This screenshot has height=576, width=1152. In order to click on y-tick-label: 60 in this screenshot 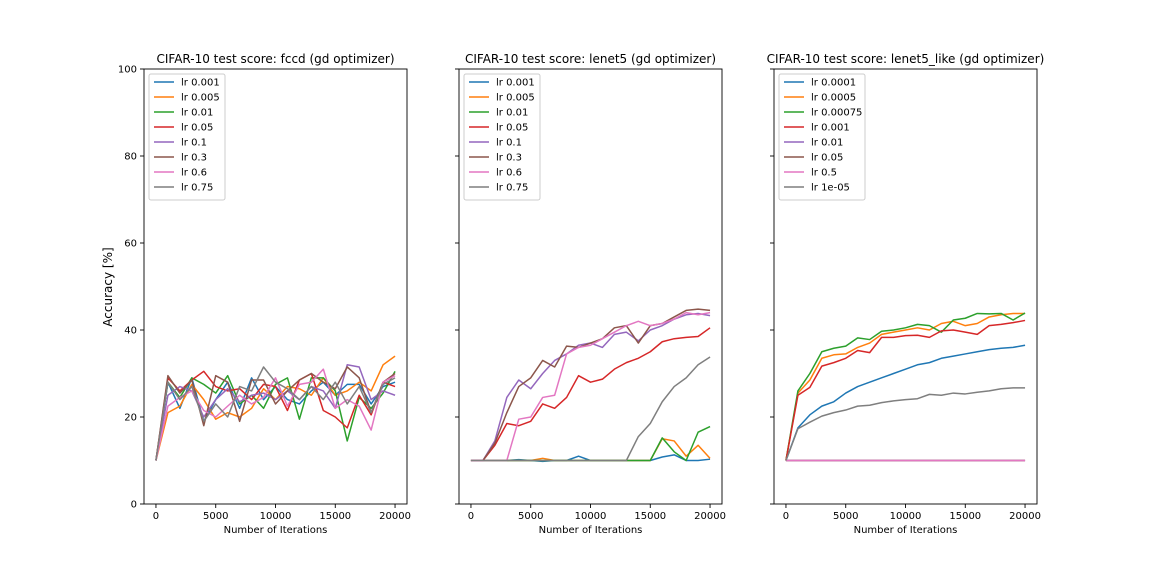, I will do `click(130, 244)`.